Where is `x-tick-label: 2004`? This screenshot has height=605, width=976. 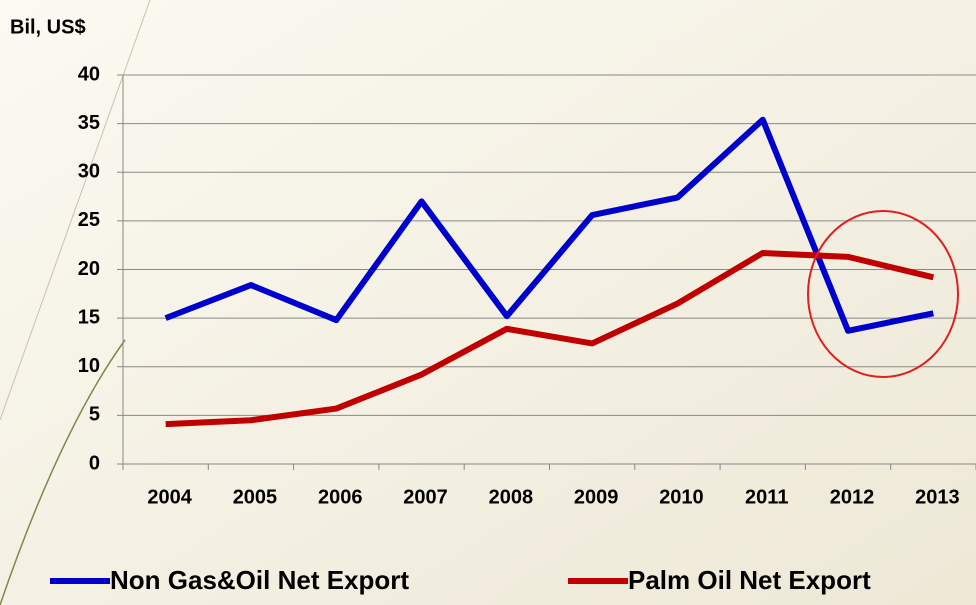
x-tick-label: 2004 is located at coordinates (169, 497).